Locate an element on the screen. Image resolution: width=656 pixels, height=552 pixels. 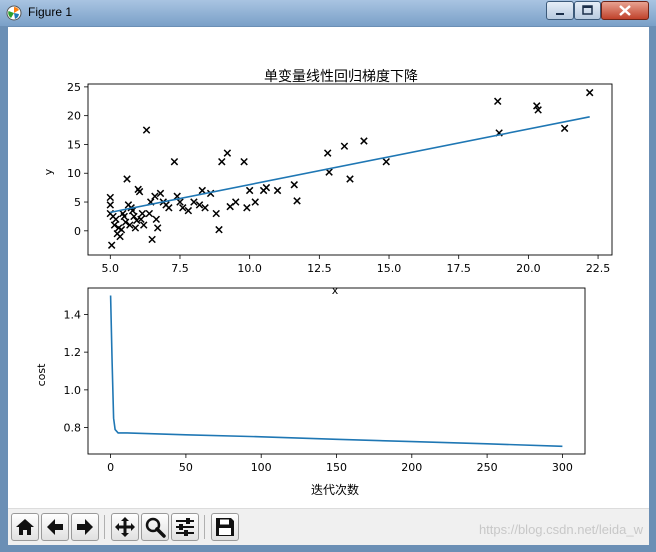
arrow-left-icon is located at coordinates (55, 527).